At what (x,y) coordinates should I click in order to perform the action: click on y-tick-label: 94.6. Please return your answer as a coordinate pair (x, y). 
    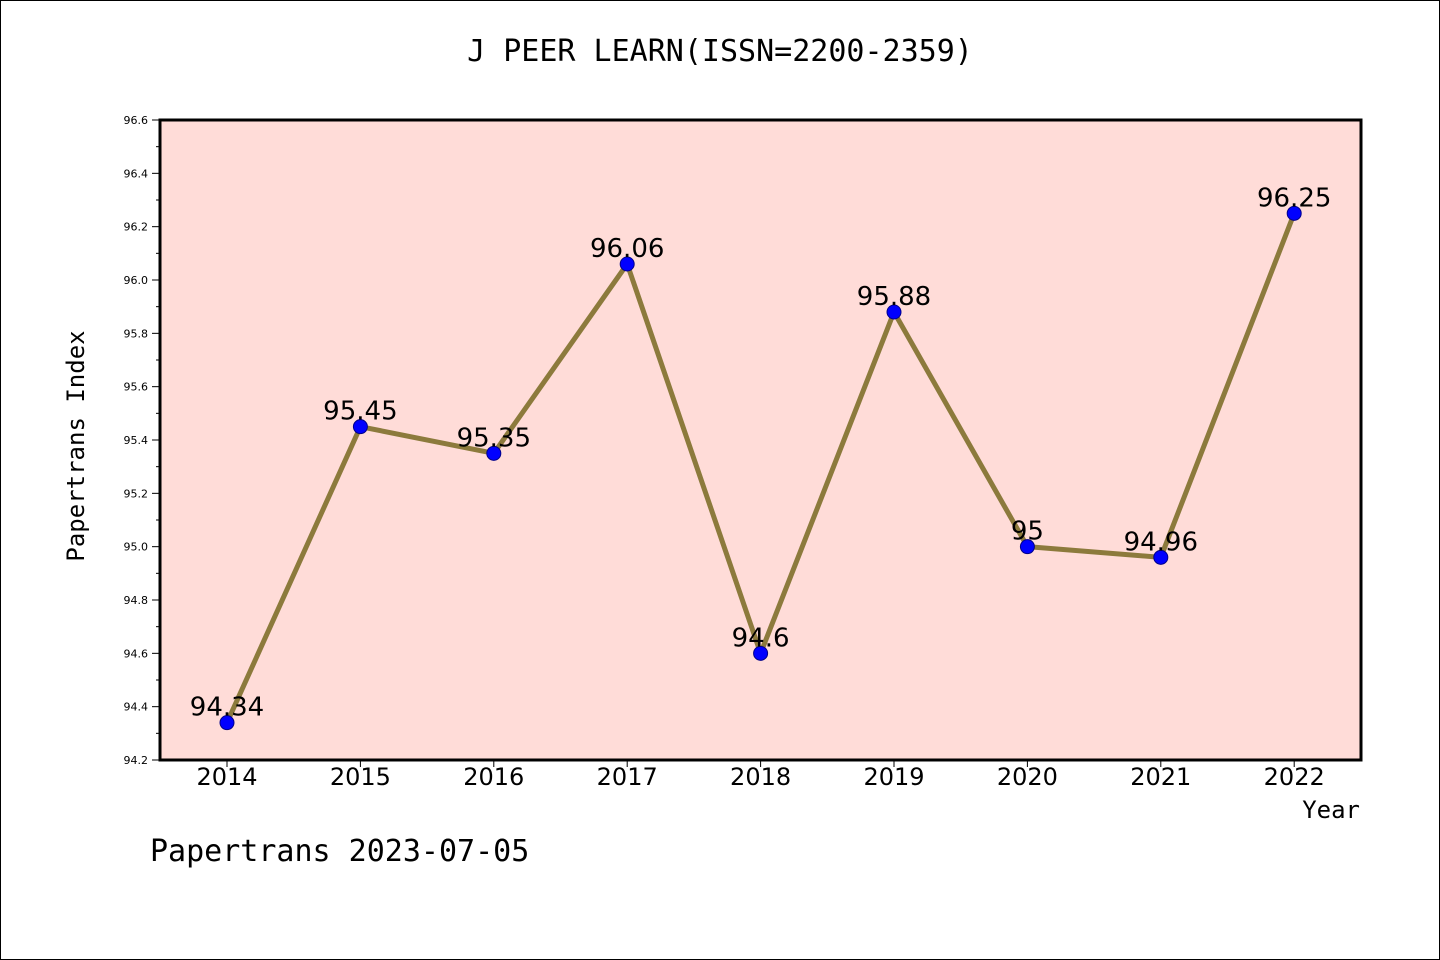
    Looking at the image, I should click on (136, 653).